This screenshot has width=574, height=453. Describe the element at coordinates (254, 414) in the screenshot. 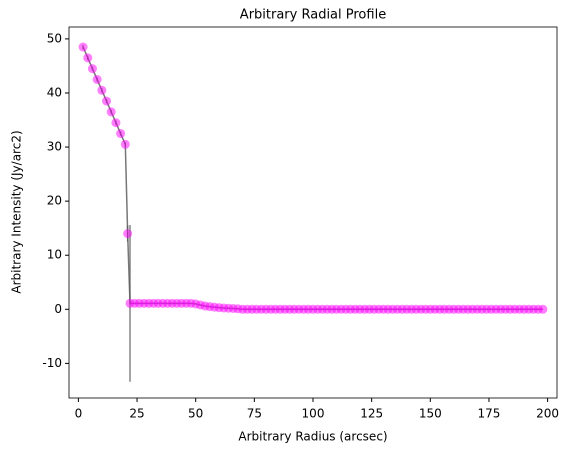

I see `x-tick-label: 75` at that location.